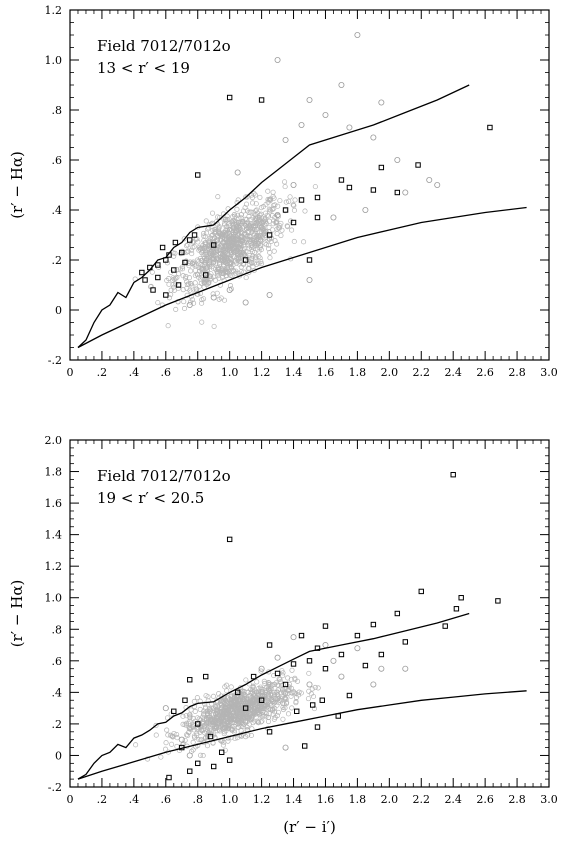 The image size is (569, 843). What do you see at coordinates (164, 476) in the screenshot?
I see `field-annotation-line: Field 7012/7012o` at bounding box center [164, 476].